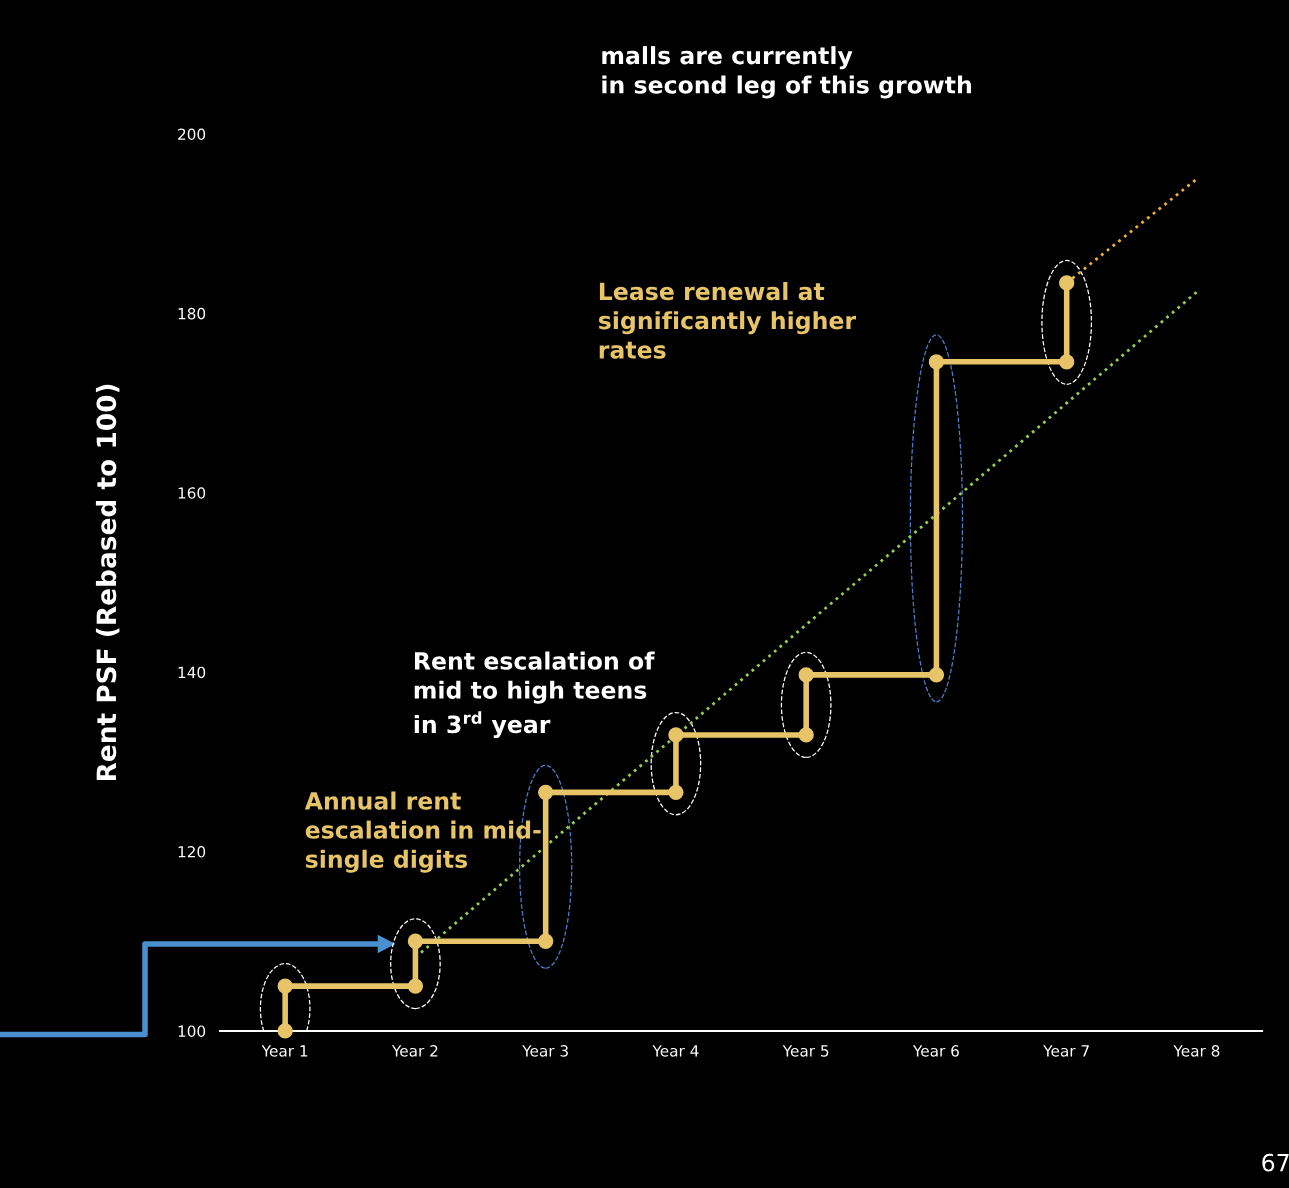 The width and height of the screenshot is (1289, 1188). What do you see at coordinates (192, 1031) in the screenshot?
I see `y-tick-label: 100` at bounding box center [192, 1031].